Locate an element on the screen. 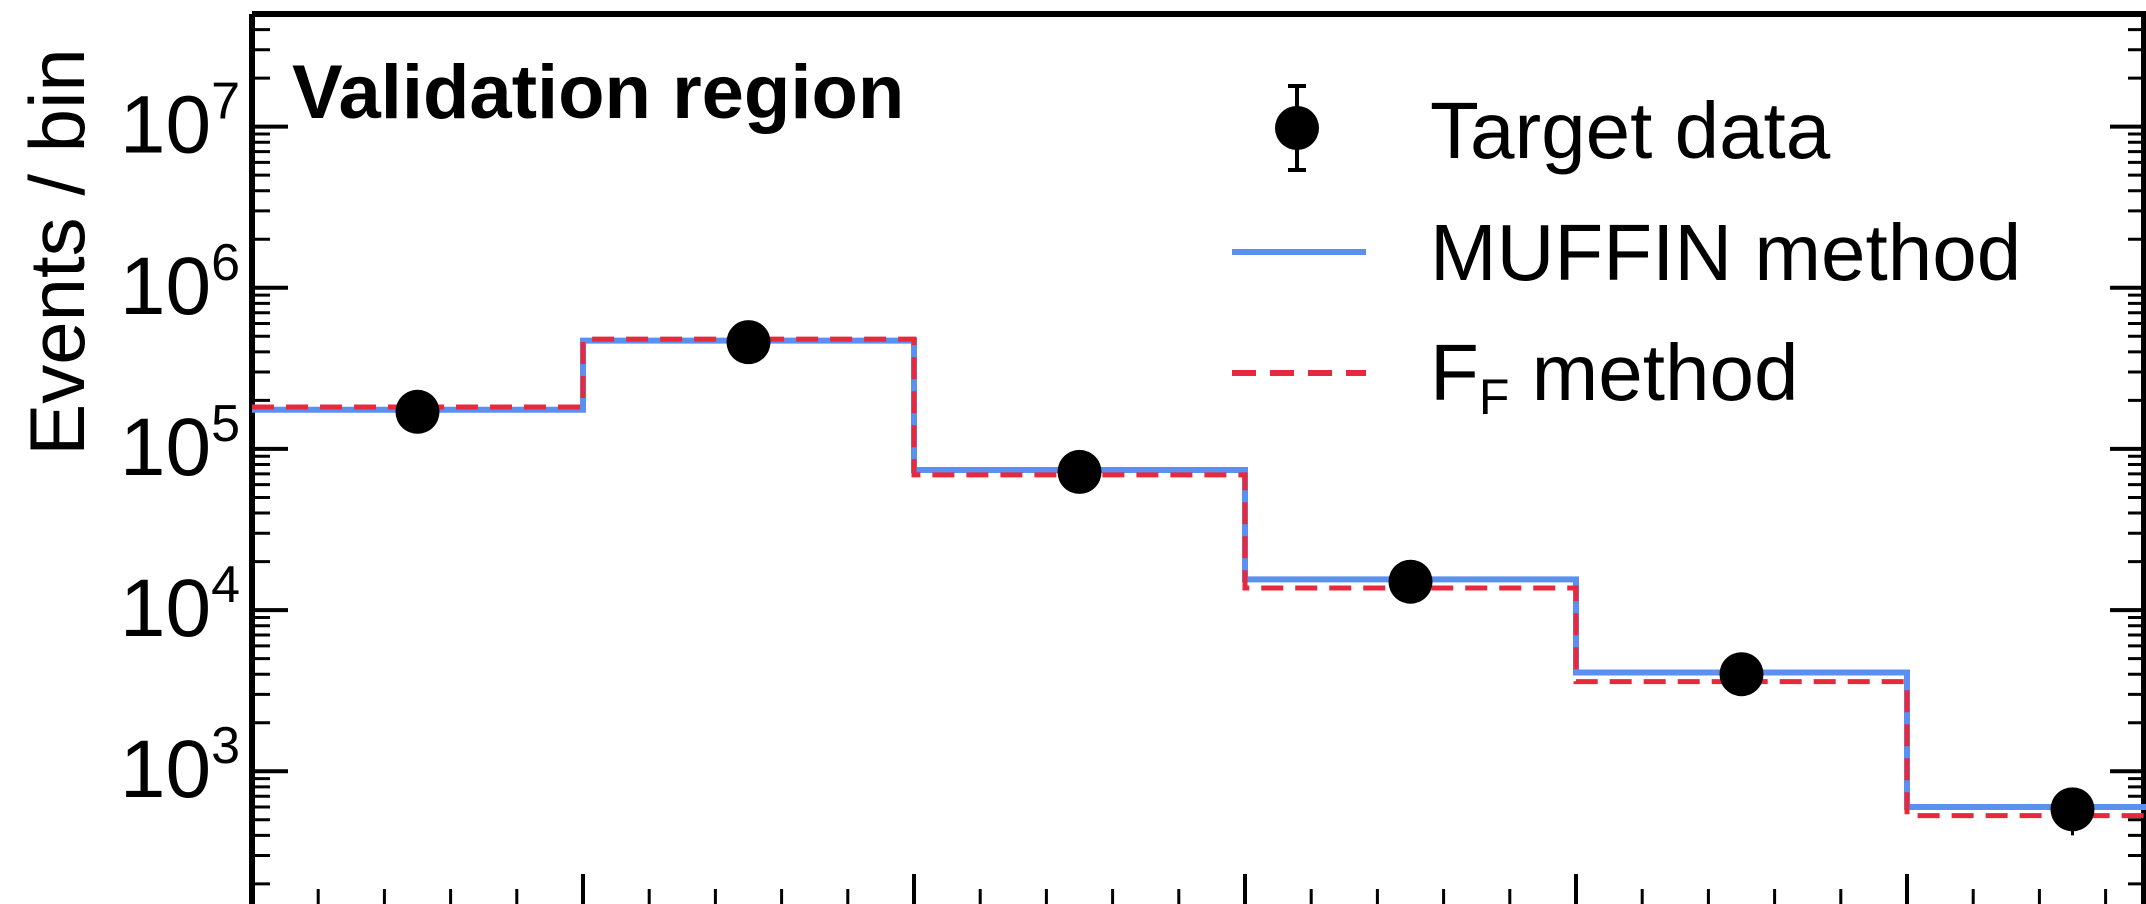 The height and width of the screenshot is (904, 2146). y-tick-label: 10⁴ is located at coordinates (180, 605).